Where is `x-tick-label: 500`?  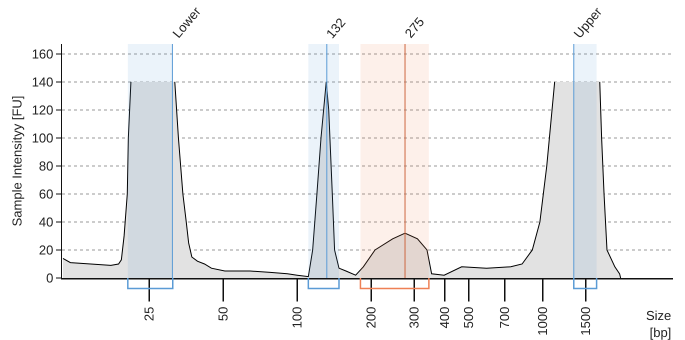
x-tick-label: 500 is located at coordinates (468, 317).